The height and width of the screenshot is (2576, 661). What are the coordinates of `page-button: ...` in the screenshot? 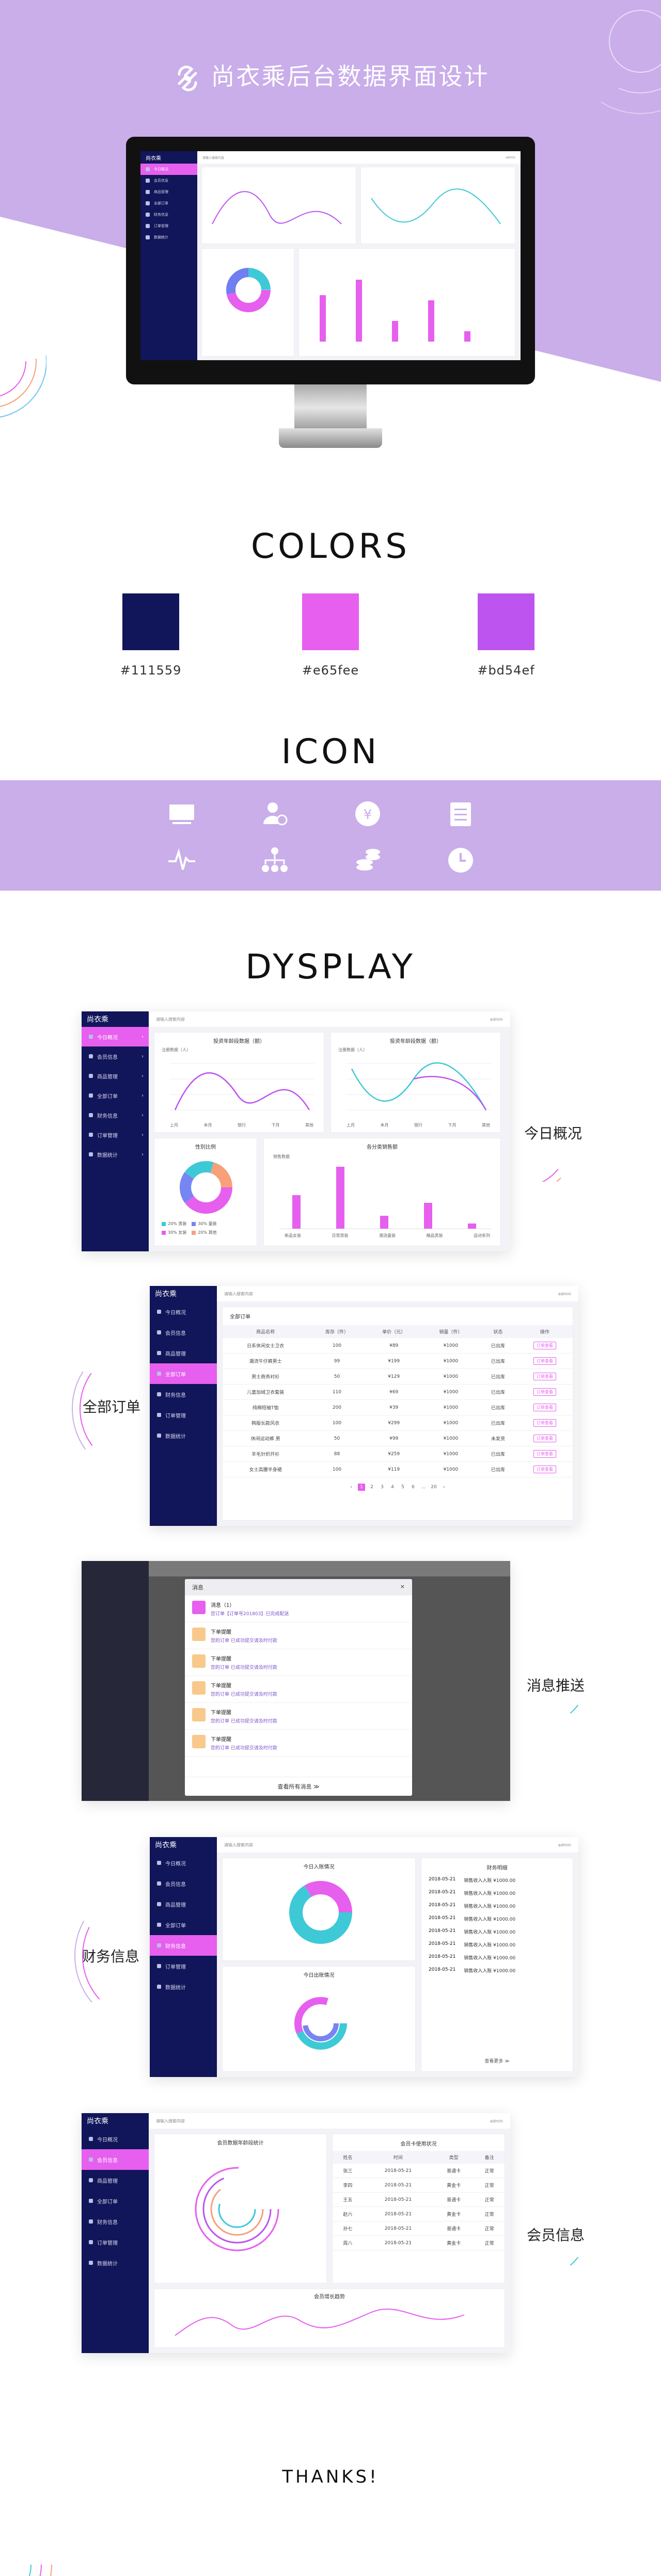 It's located at (423, 1488).